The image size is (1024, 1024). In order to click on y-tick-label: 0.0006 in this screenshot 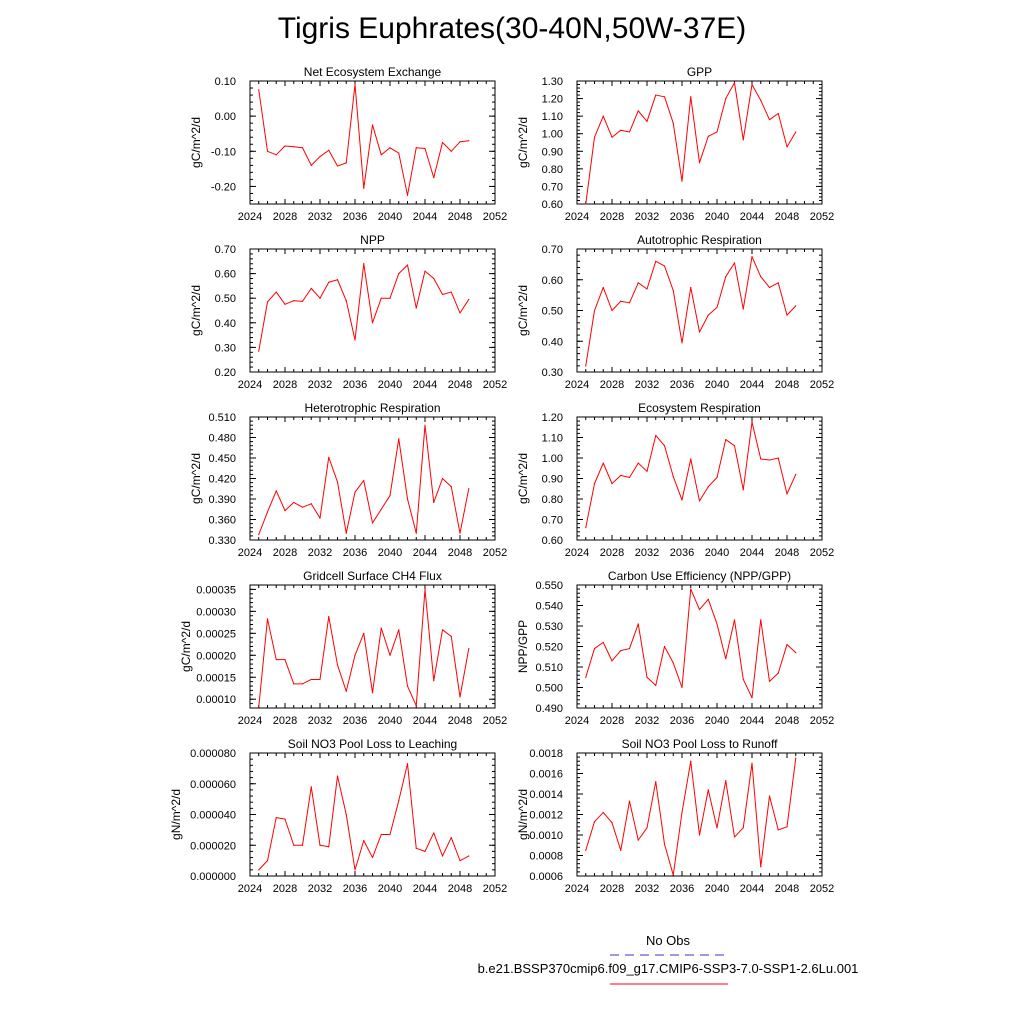, I will do `click(546, 877)`.